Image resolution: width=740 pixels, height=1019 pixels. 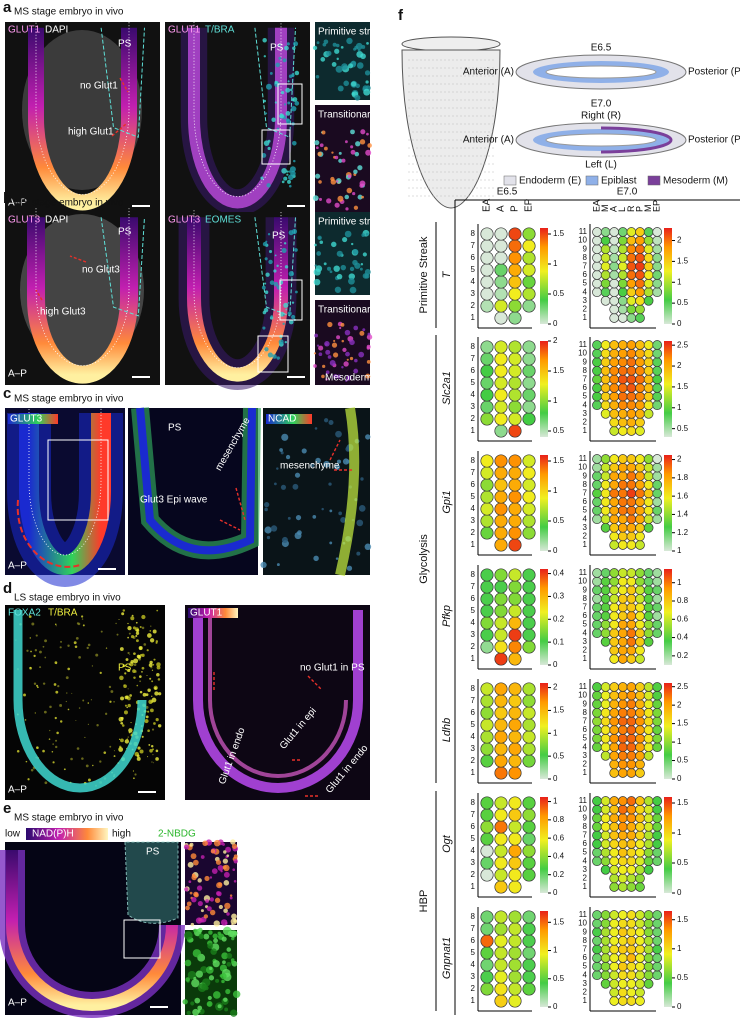 What do you see at coordinates (585, 931) in the screenshot?
I see `row-label: 9` at bounding box center [585, 931].